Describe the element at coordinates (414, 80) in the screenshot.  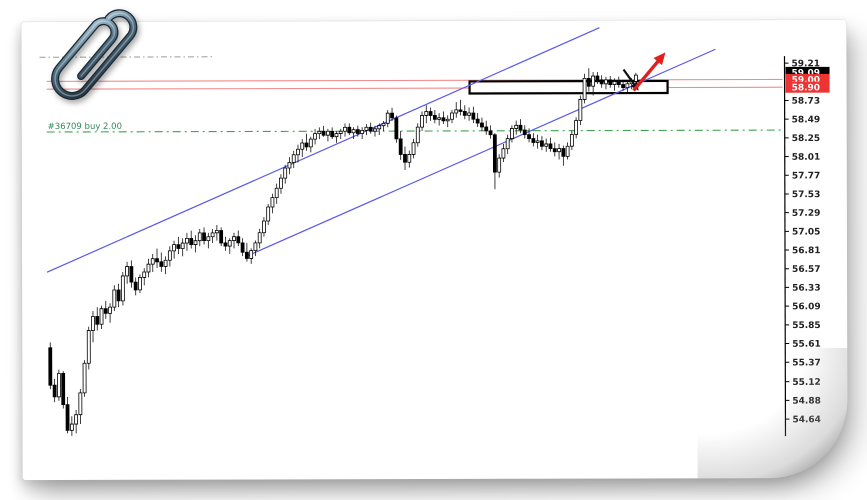
I see `red-level-line` at that location.